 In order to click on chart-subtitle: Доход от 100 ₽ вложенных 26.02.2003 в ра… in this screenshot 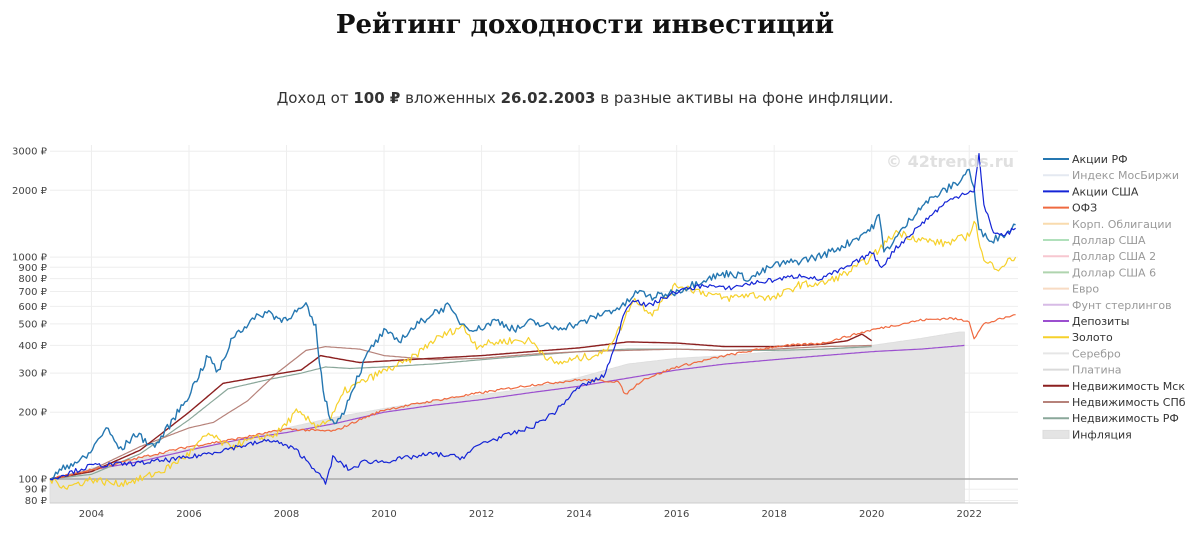, I will do `click(585, 98)`.